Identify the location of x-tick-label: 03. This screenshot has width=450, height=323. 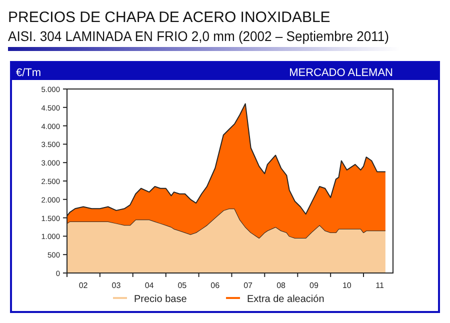
(117, 285).